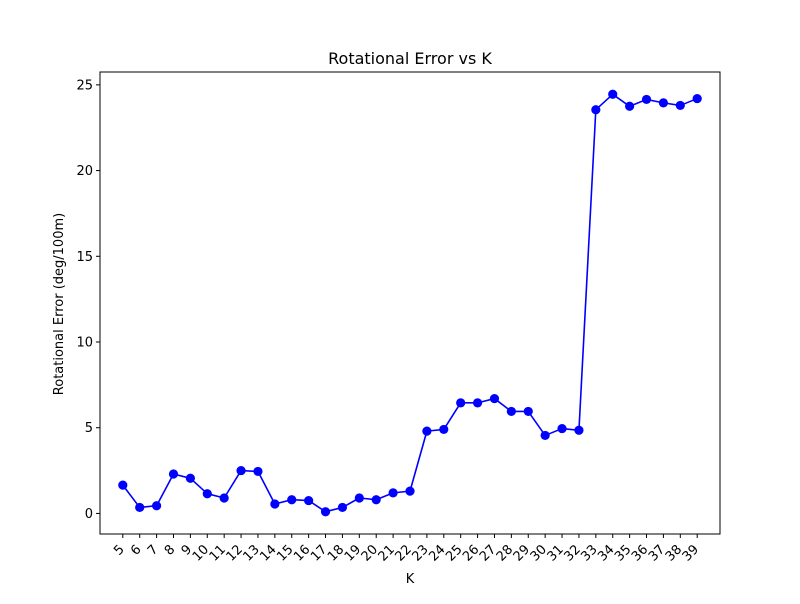 The image size is (800, 604). What do you see at coordinates (119, 550) in the screenshot?
I see `x-tick-label: 5` at bounding box center [119, 550].